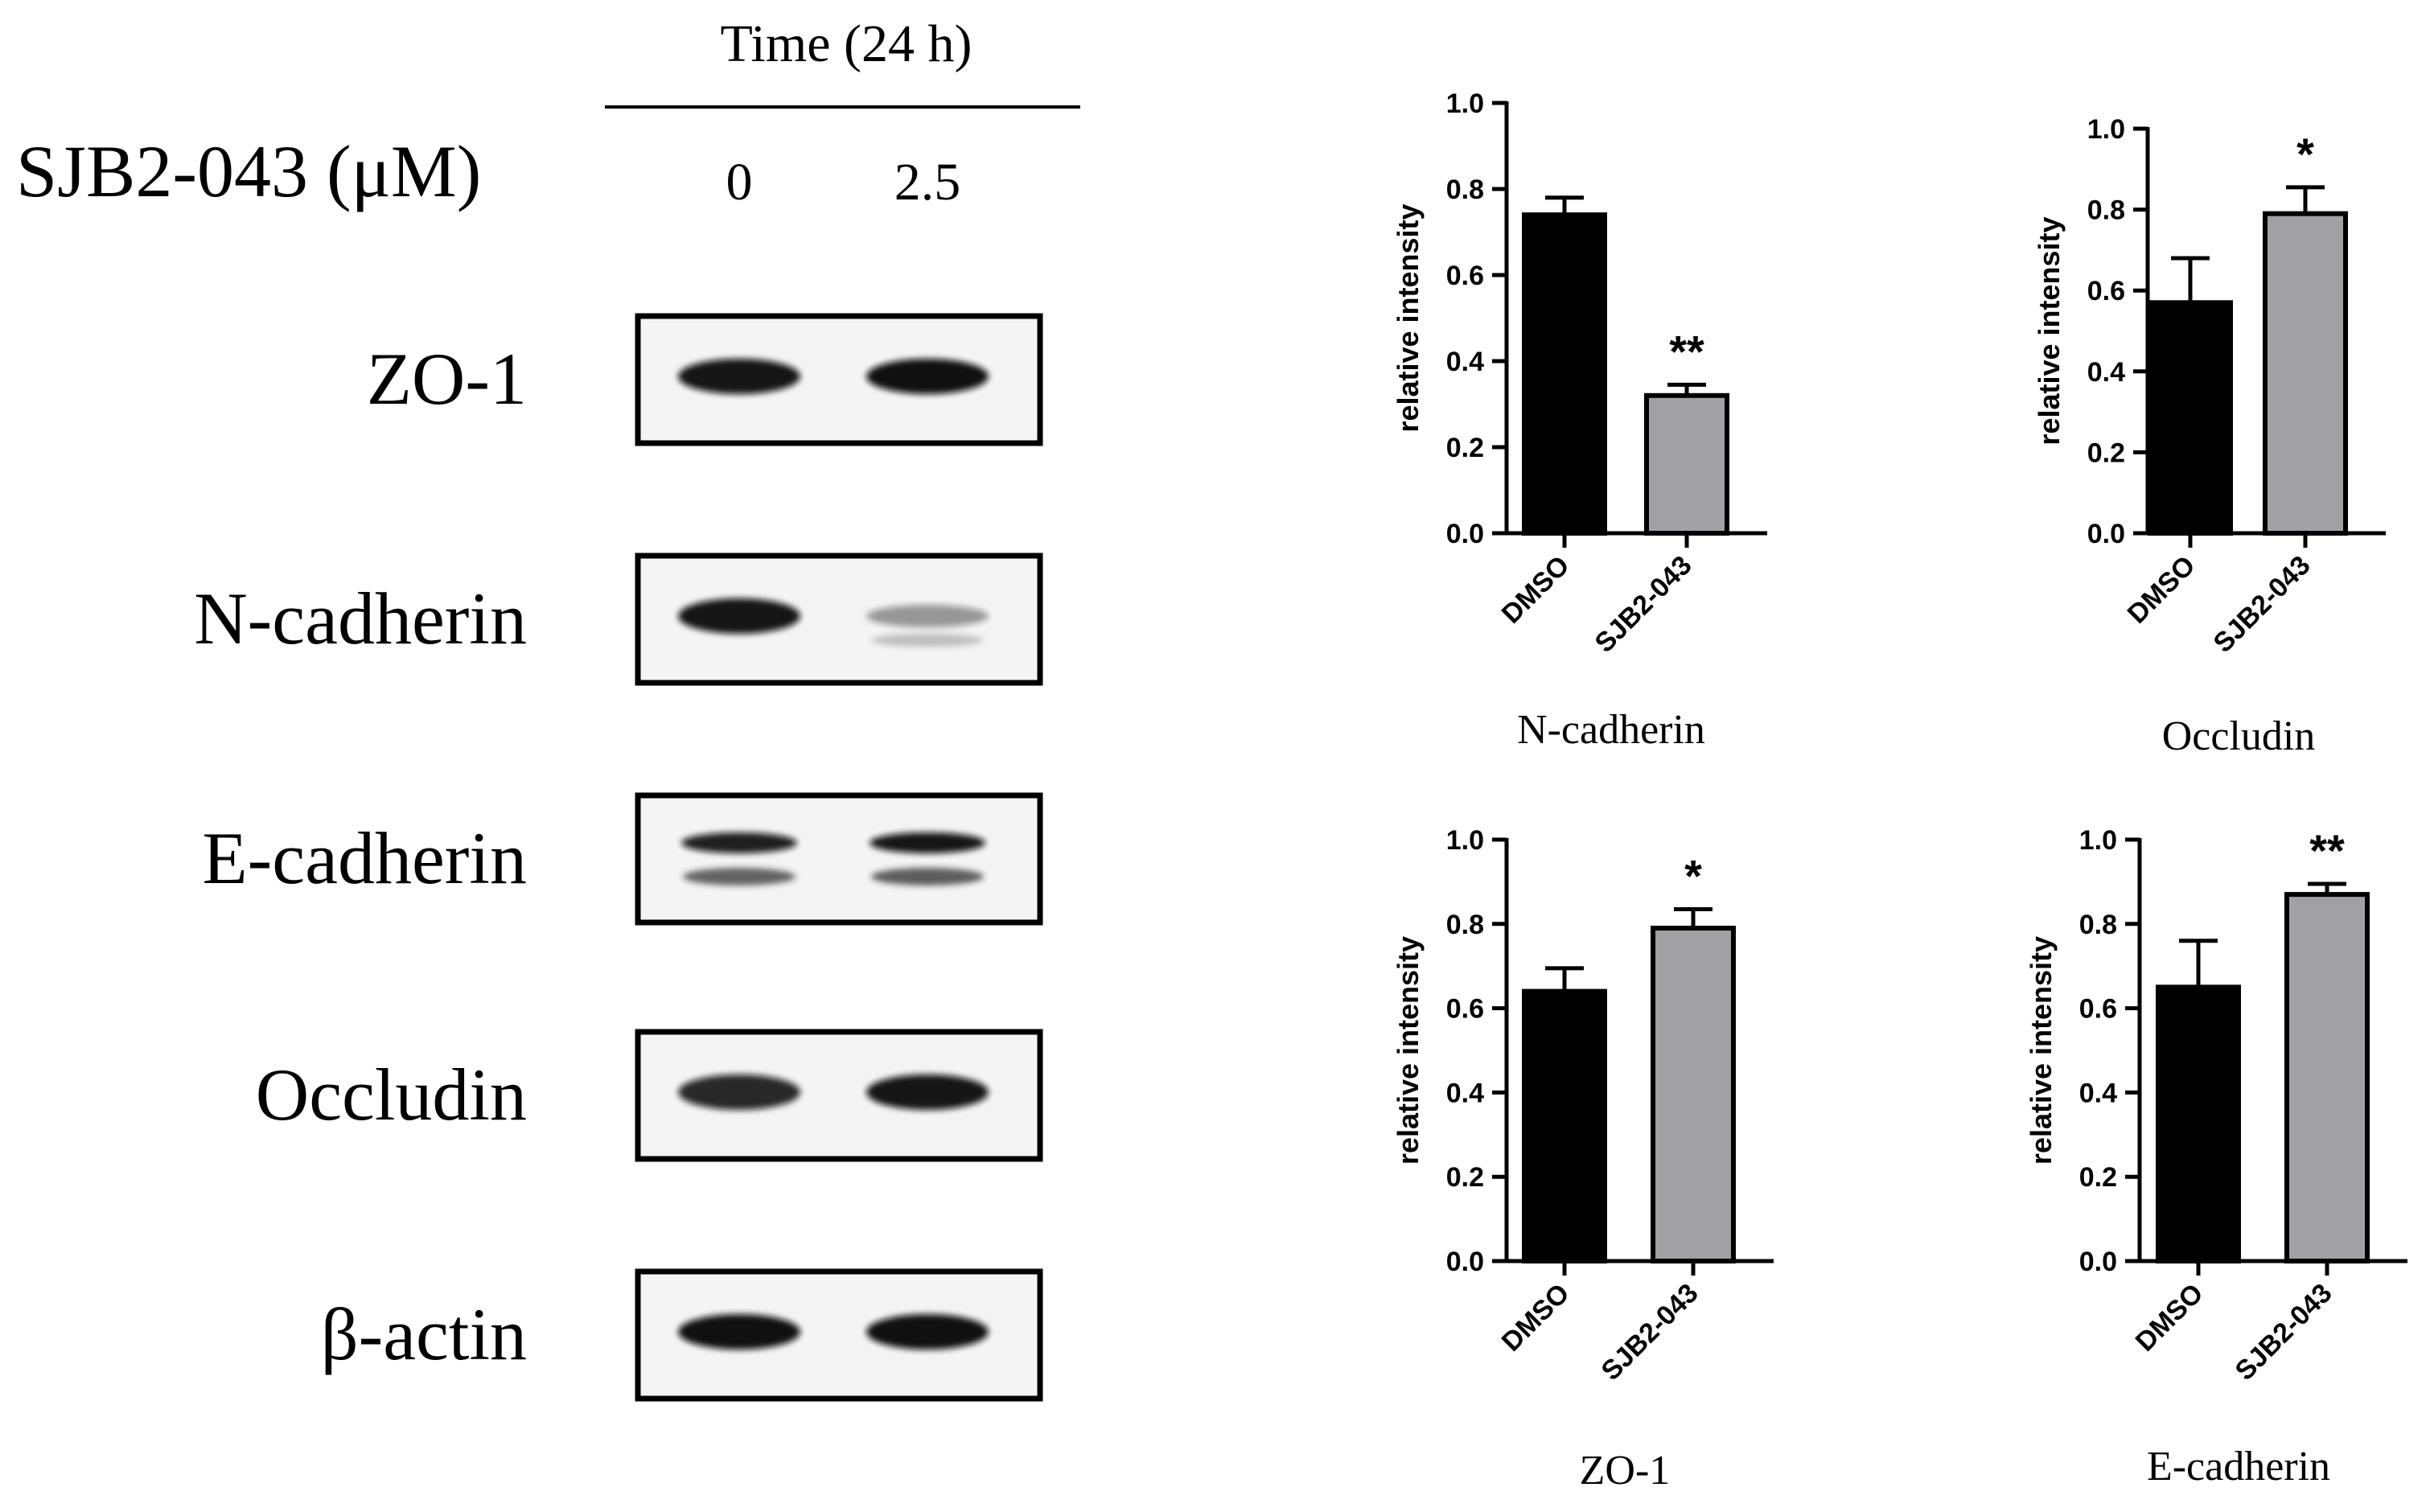  I want to click on blot-row: ZO-1, so click(705, 380).